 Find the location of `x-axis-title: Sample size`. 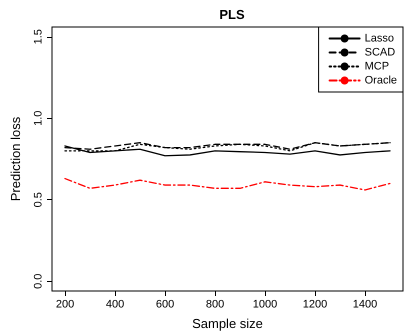

x-axis-title: Sample size is located at coordinates (227, 323).